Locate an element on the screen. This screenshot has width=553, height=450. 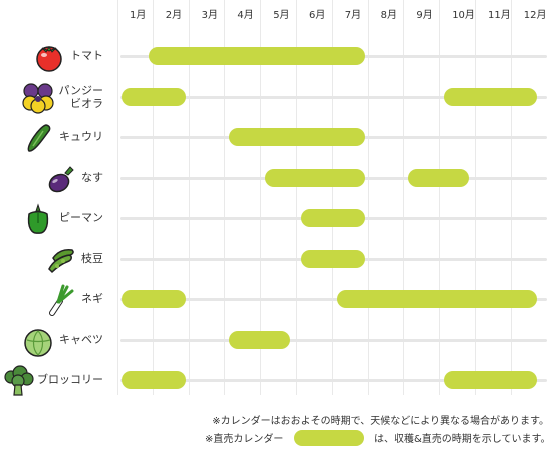
vegetable-name: ブロッコリー is located at coordinates (70, 379).